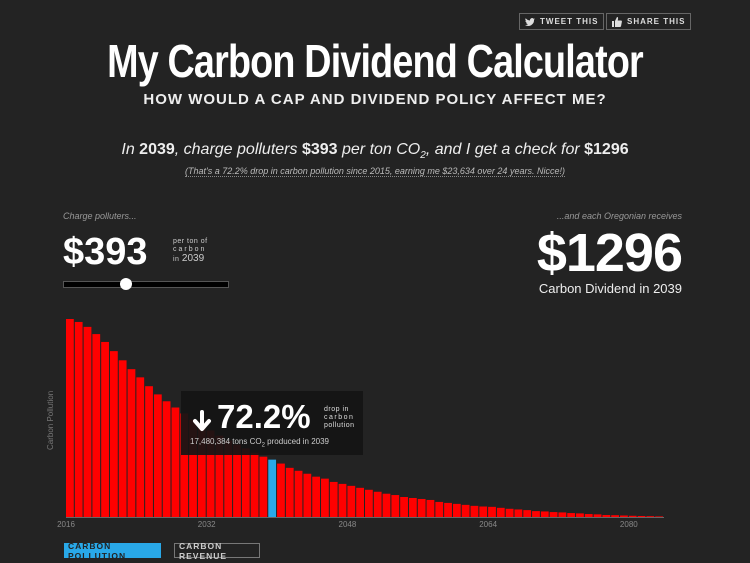  Describe the element at coordinates (319, 149) in the screenshot. I see `summary-price: $393` at that location.